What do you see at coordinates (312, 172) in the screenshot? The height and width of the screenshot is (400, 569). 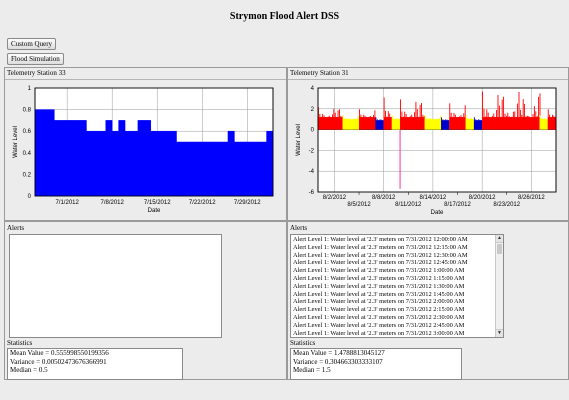 I see `y-tick-label: -4` at bounding box center [312, 172].